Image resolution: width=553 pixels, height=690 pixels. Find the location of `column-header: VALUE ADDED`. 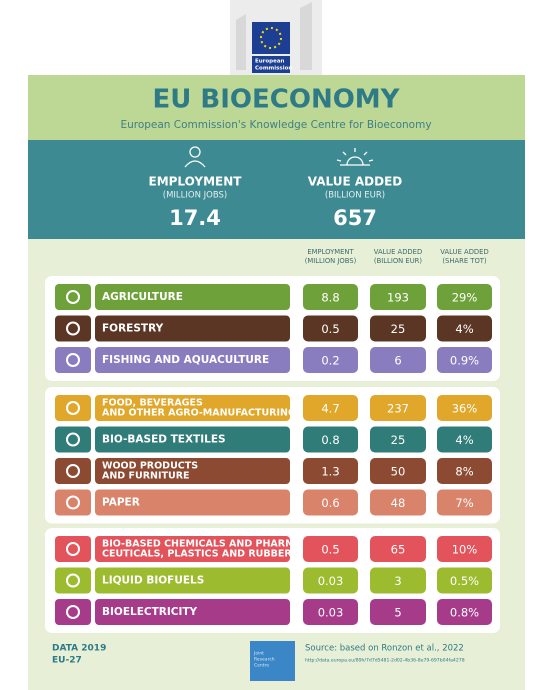

column-header: VALUE ADDED is located at coordinates (464, 252).